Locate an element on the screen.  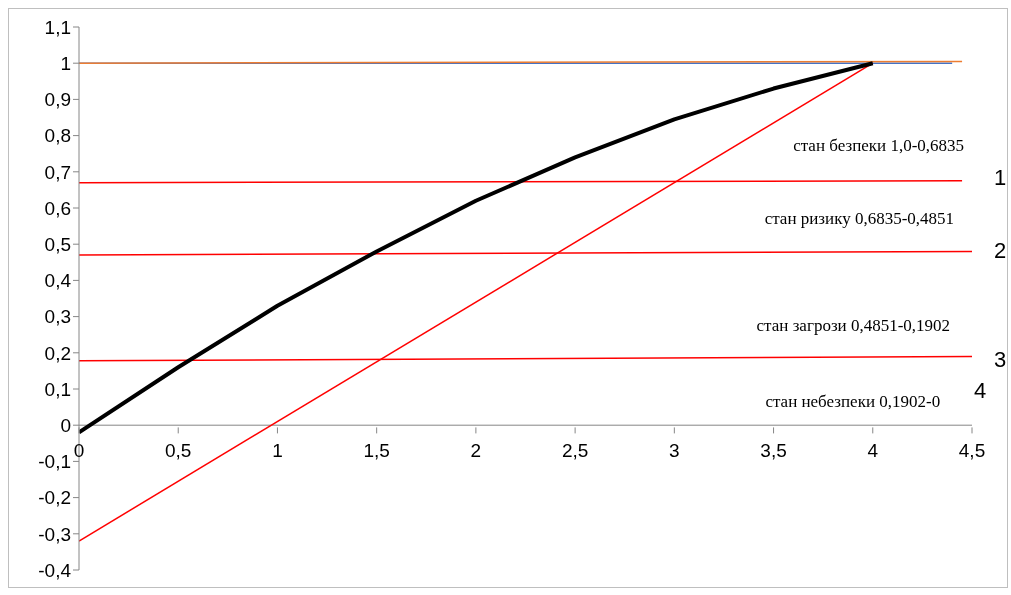
text: 2 is located at coordinates (1000, 251).